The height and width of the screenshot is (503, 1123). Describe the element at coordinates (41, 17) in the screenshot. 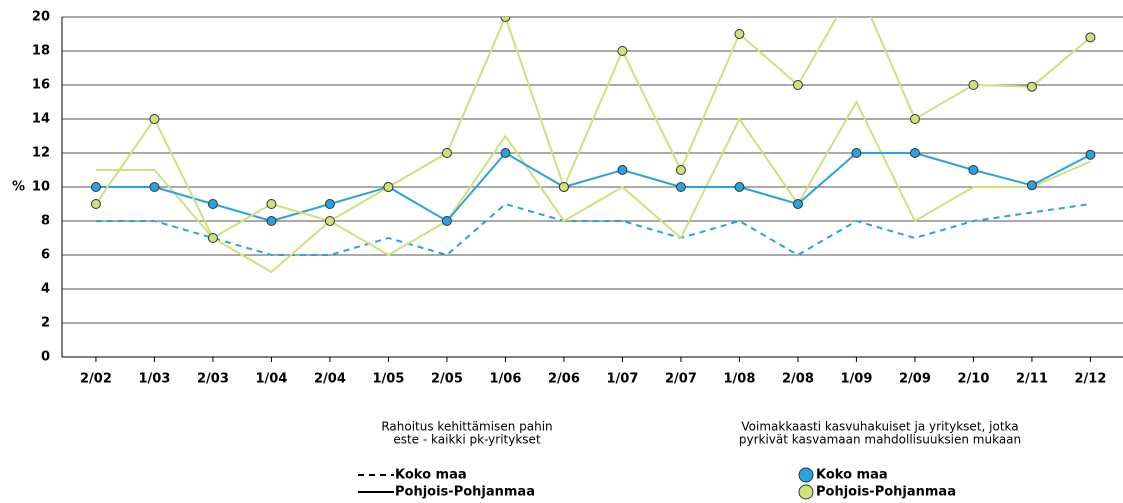

I see `y-tick-label: 20` at that location.